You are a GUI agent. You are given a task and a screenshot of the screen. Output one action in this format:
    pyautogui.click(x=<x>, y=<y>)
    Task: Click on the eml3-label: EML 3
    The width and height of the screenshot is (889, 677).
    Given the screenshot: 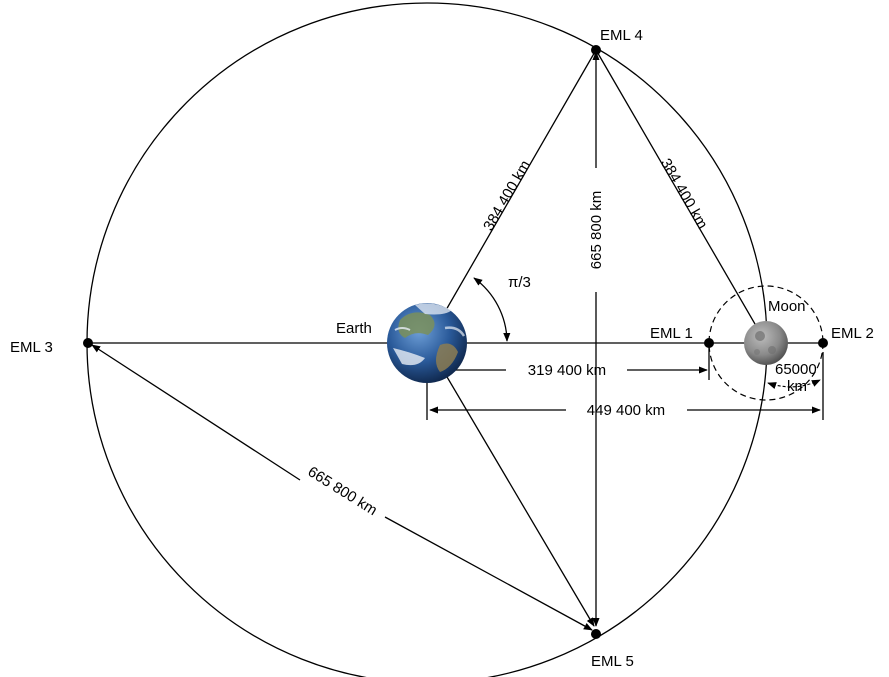 What is the action you would take?
    pyautogui.click(x=31, y=347)
    